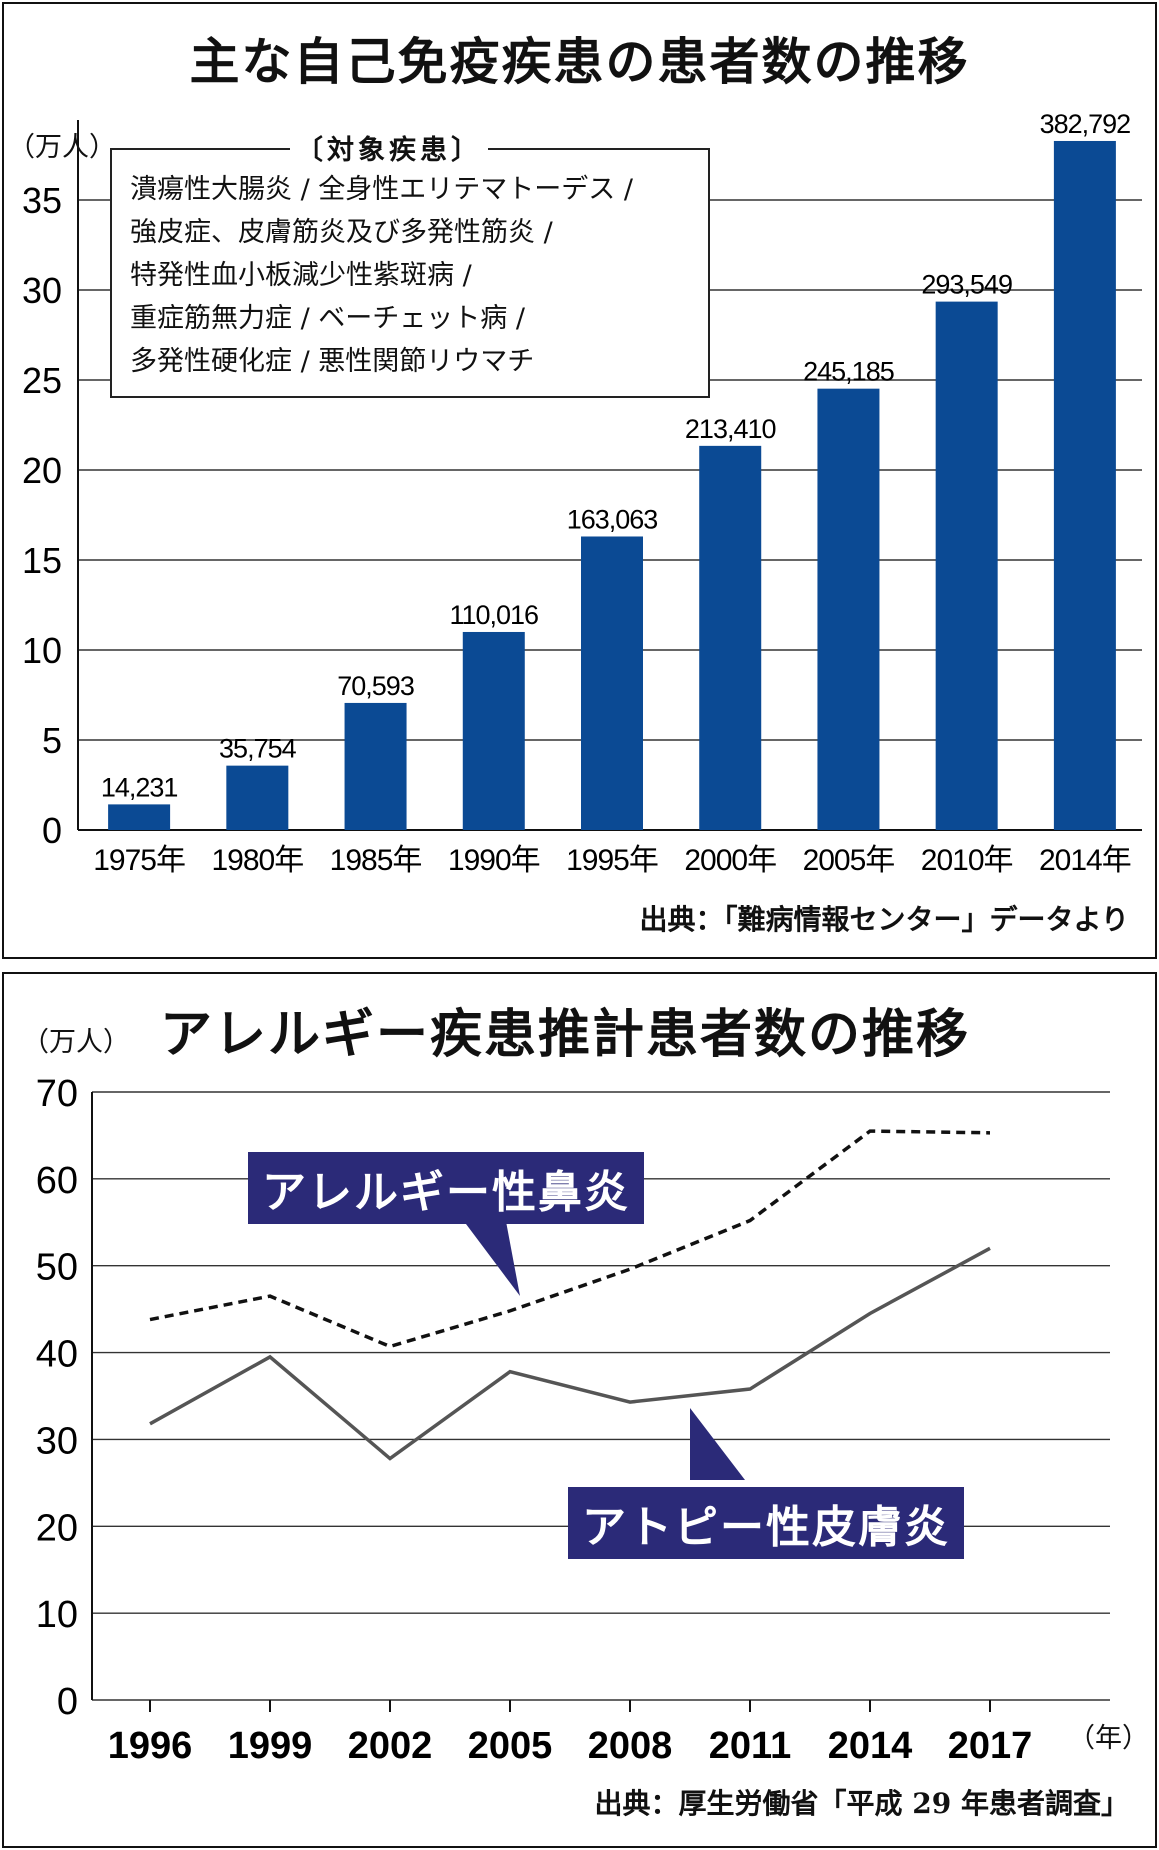 This screenshot has height=1850, width=1159. What do you see at coordinates (730, 429) in the screenshot?
I see `bar-value-label: 213,410` at bounding box center [730, 429].